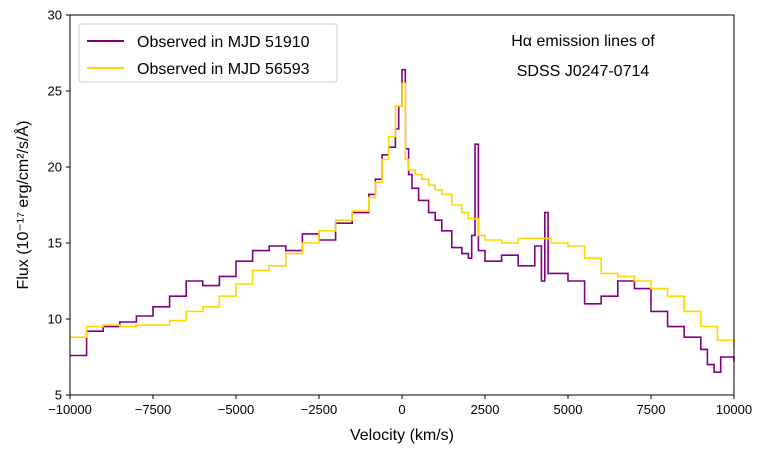 The image size is (766, 452). I want to click on y-tick-label: 5, so click(58, 395).